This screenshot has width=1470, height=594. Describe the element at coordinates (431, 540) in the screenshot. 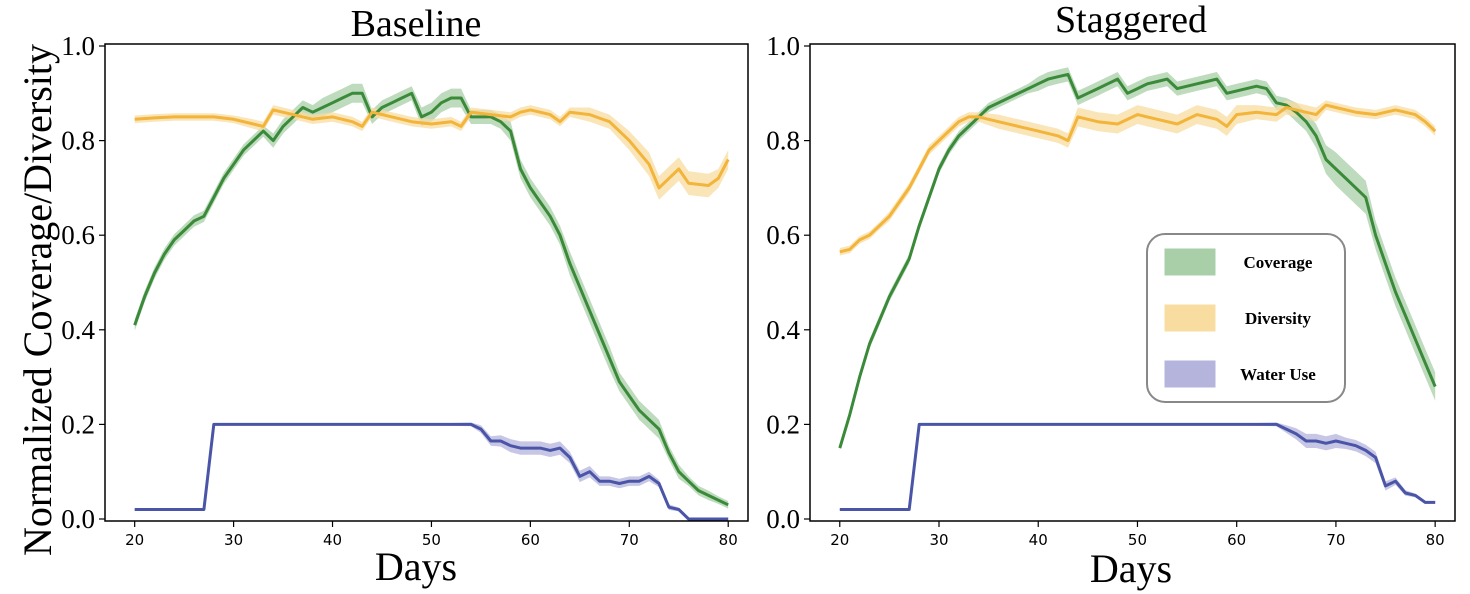

I see `baseline-x-tick-label: 50` at that location.